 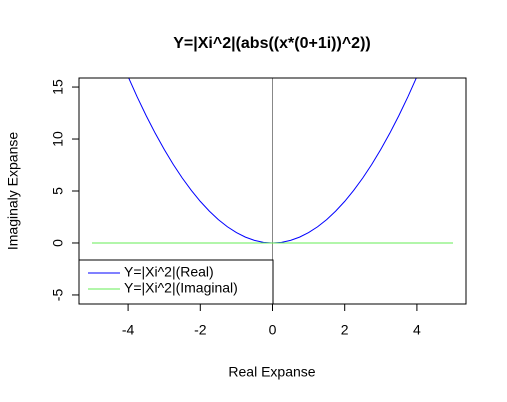 What do you see at coordinates (58, 87) in the screenshot?
I see `y-tick-label: 15` at bounding box center [58, 87].